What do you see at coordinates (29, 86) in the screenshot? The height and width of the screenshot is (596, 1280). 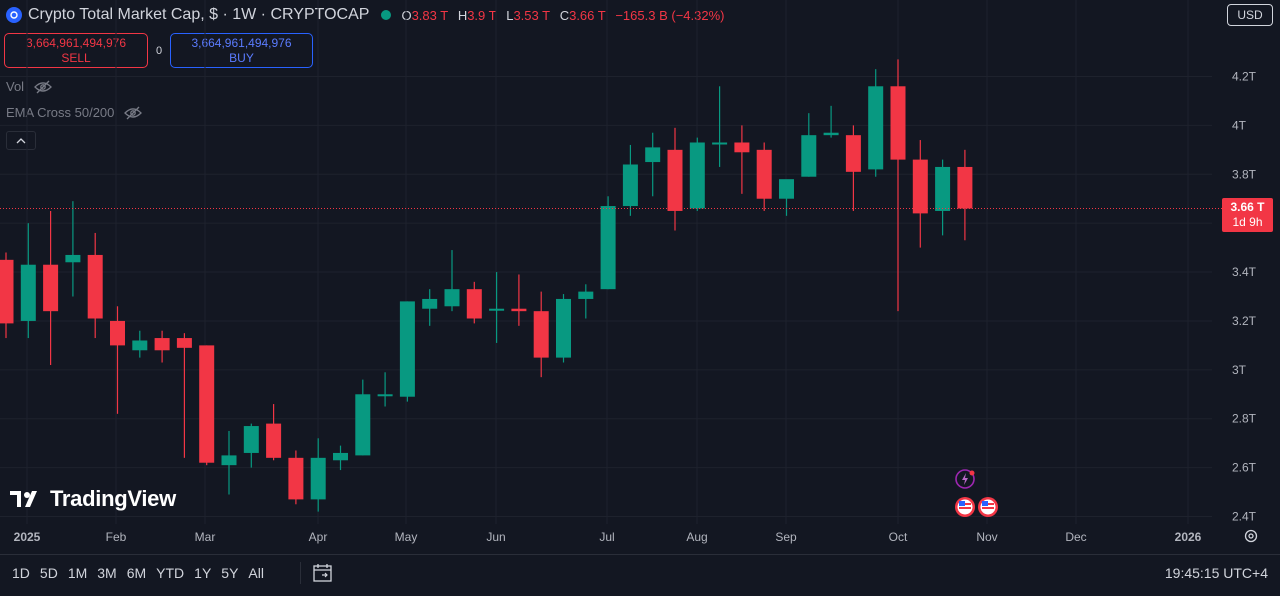 I see `volume-indicator: Vol` at bounding box center [29, 86].